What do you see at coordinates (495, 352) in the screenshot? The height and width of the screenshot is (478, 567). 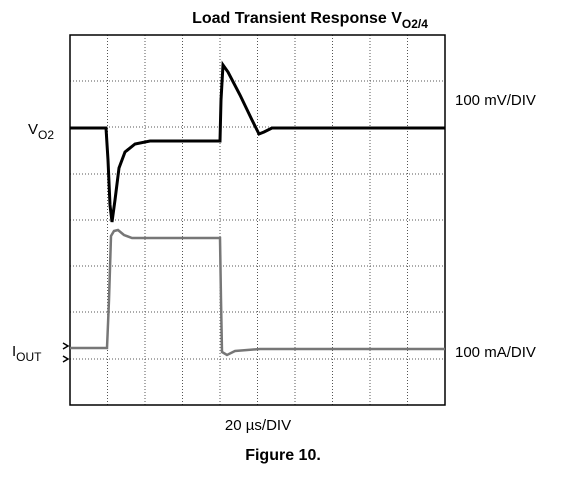 I see `current-scale: 100 mA/DIV` at bounding box center [495, 352].